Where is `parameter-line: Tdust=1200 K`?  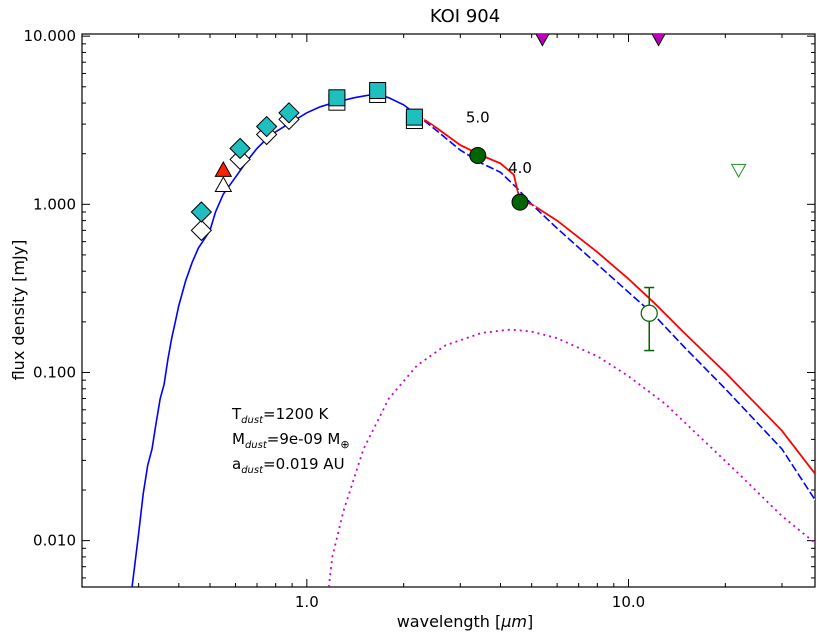
parameter-line: Tdust=1200 K is located at coordinates (280, 415).